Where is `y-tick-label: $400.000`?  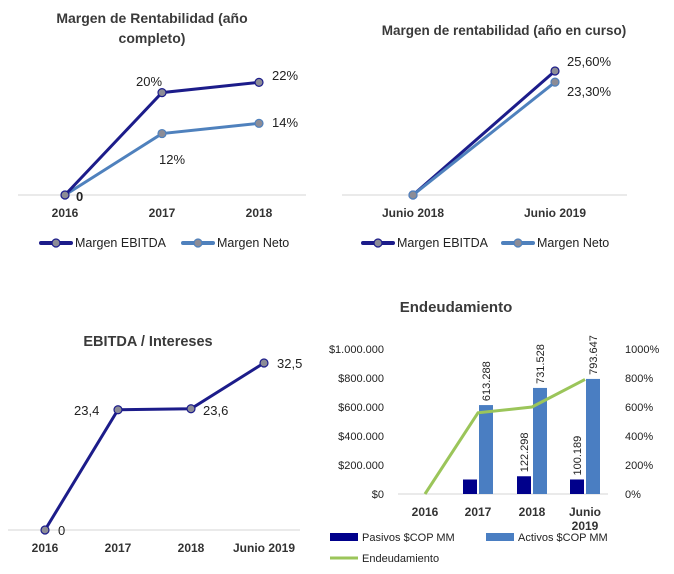 y-tick-label: $400.000 is located at coordinates (361, 437).